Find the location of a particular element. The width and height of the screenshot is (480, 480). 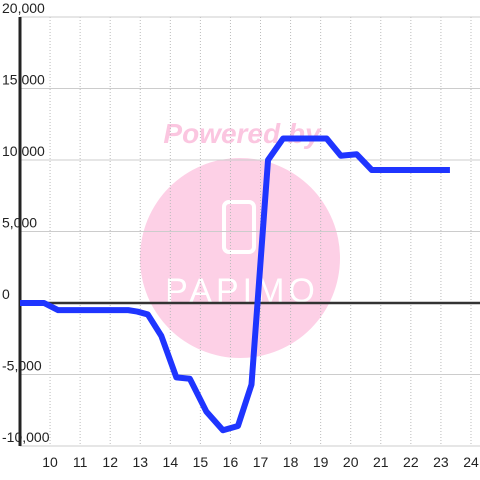

x-tick-label: 14 is located at coordinates (171, 462).